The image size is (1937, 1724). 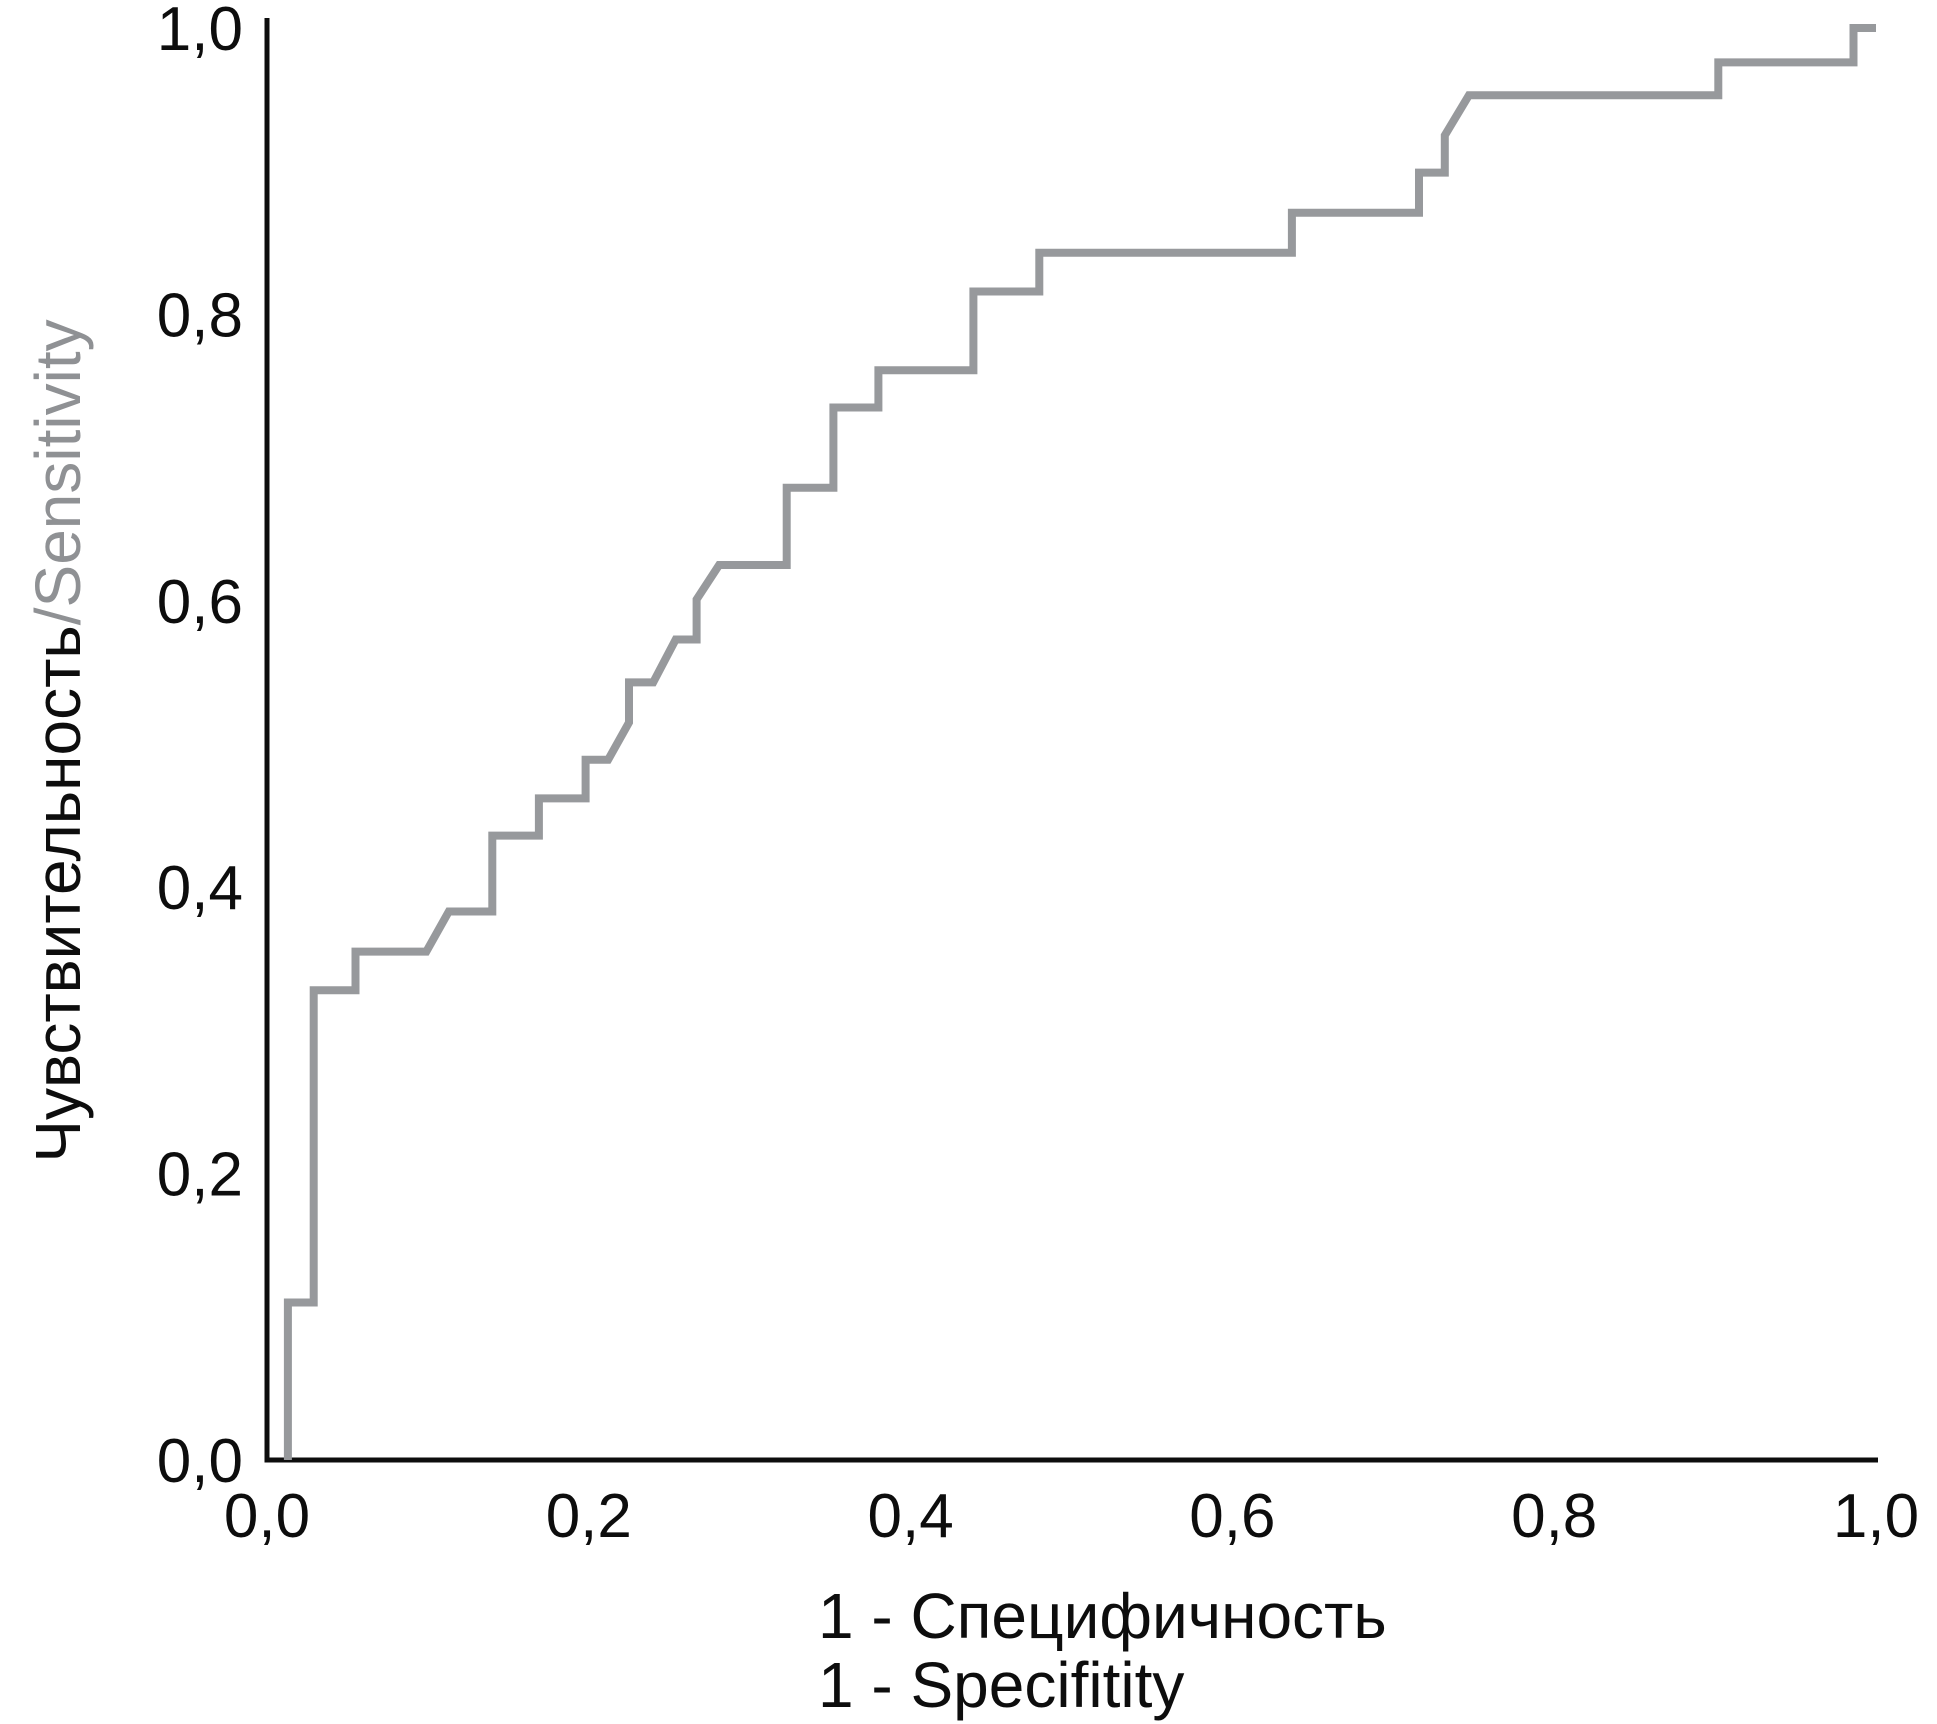 I want to click on x-axis-title-ru: 1 - Специфичность, so click(x=1102, y=1616).